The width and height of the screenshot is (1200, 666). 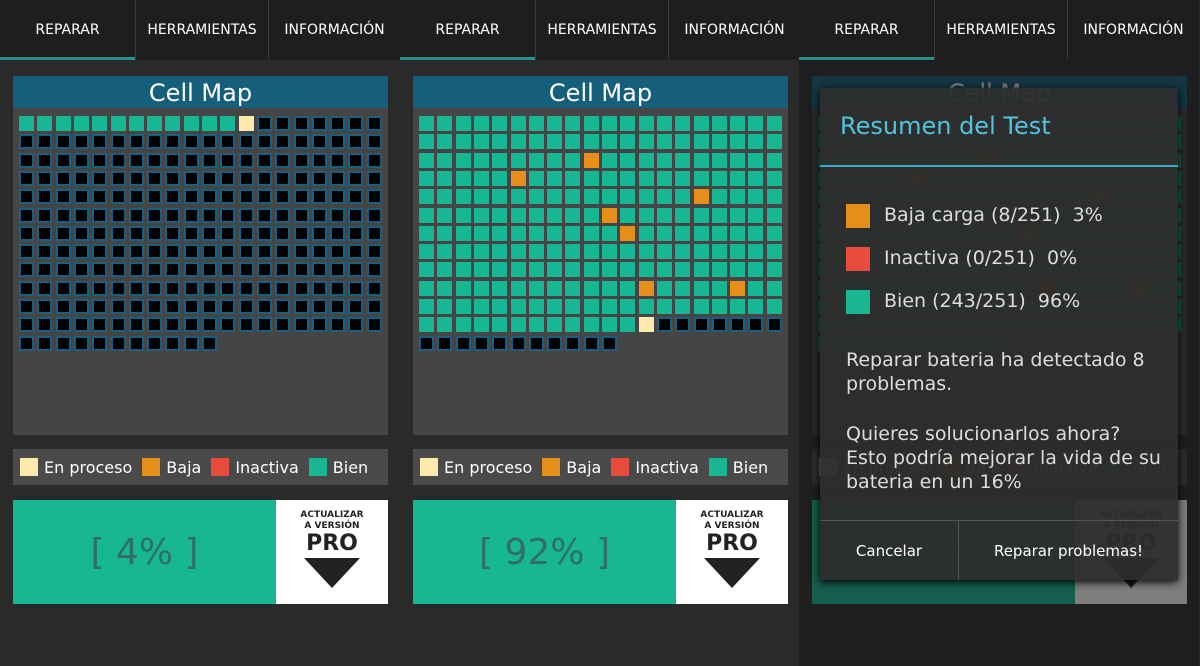 What do you see at coordinates (67, 58) in the screenshot?
I see `tab-indicator` at bounding box center [67, 58].